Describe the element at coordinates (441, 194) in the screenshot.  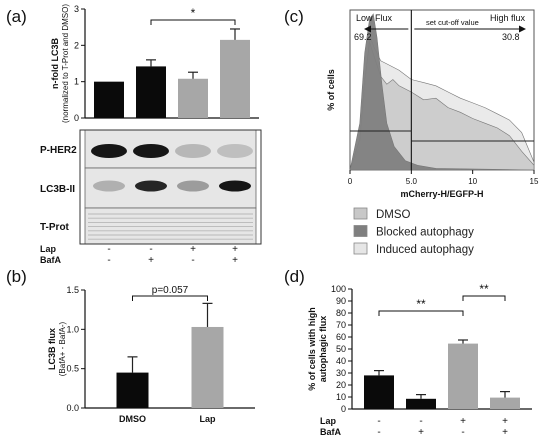
I see `x-axis-label: mCherry-H/EGFP-H` at that location.